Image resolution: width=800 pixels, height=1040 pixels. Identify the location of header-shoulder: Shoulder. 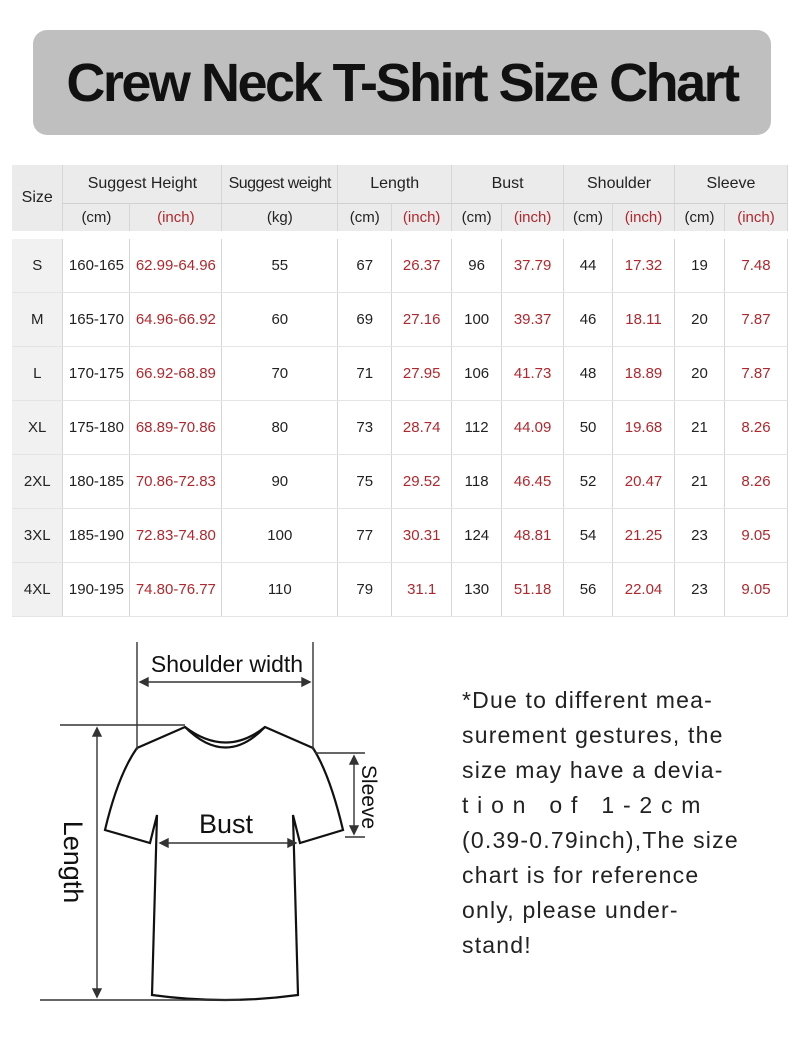
(619, 184).